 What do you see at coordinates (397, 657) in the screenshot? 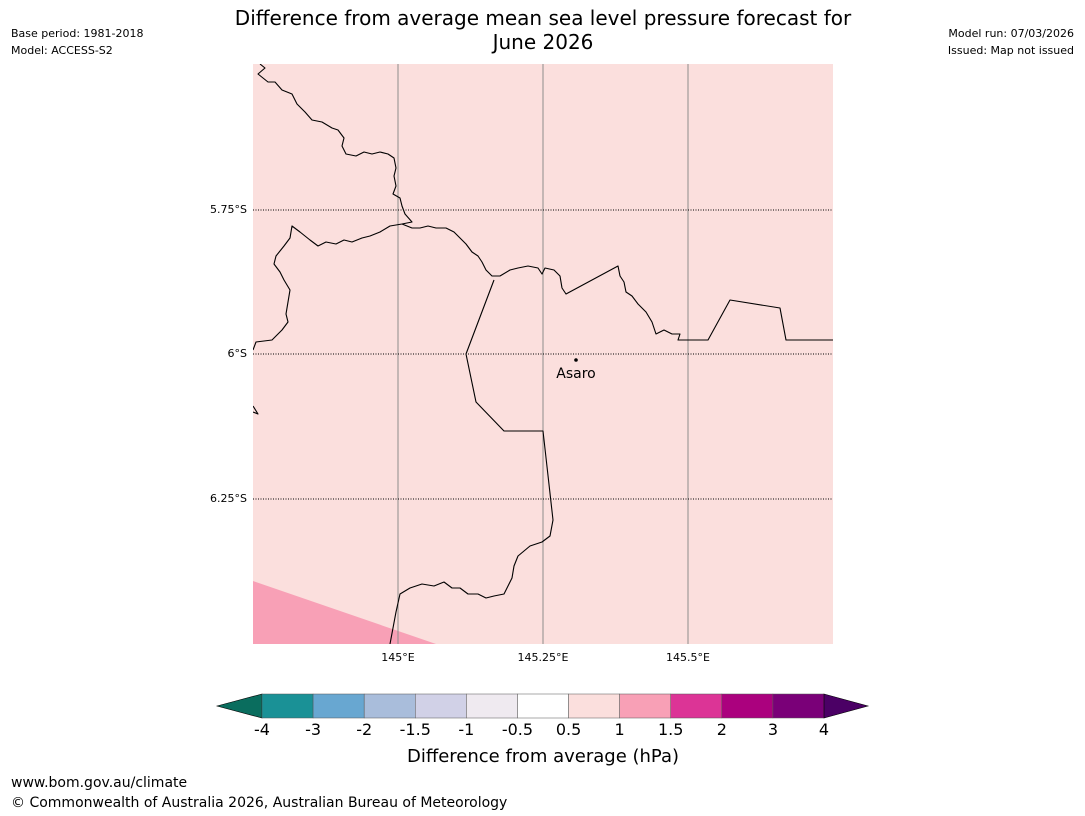
I see `lon-label-145: 145°E` at bounding box center [397, 657].